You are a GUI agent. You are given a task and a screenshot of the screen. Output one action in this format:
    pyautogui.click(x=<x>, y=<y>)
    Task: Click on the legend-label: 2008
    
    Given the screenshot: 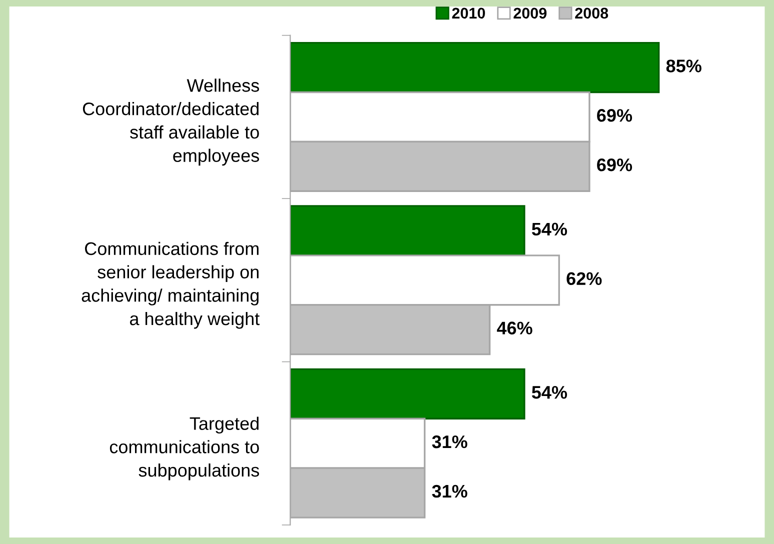 What is the action you would take?
    pyautogui.click(x=591, y=13)
    